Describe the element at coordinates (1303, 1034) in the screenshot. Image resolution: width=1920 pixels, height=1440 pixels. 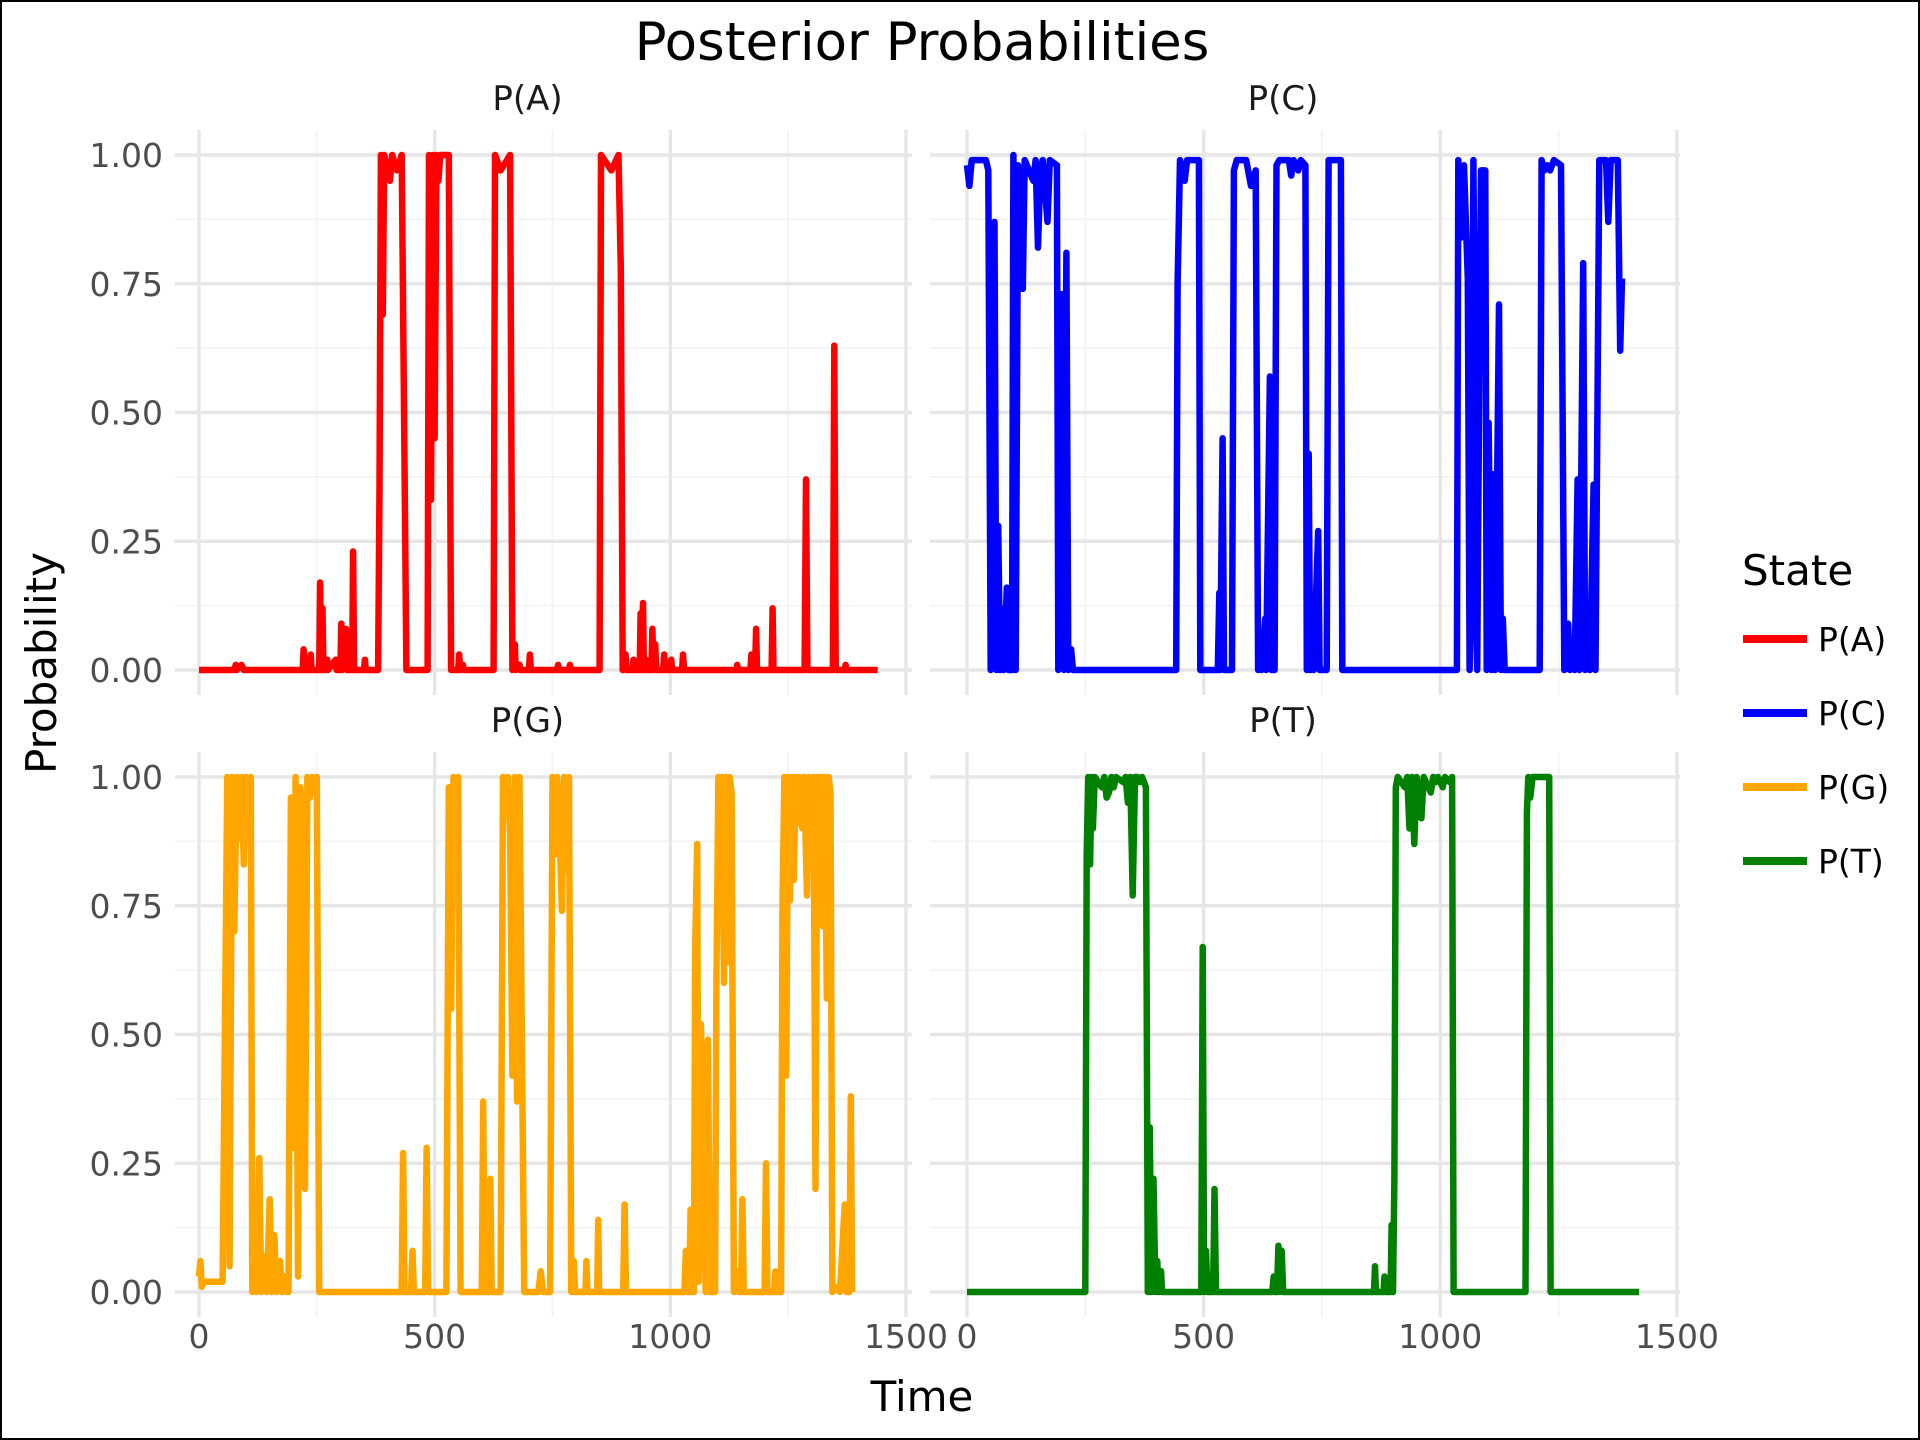
I see `series-line-pt` at that location.